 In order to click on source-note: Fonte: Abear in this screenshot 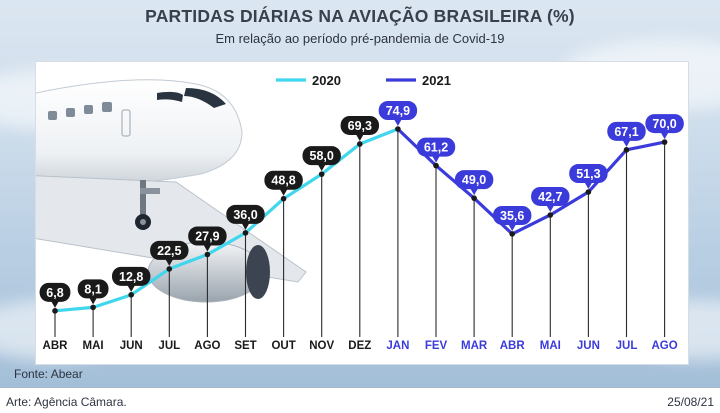, I will do `click(48, 374)`.